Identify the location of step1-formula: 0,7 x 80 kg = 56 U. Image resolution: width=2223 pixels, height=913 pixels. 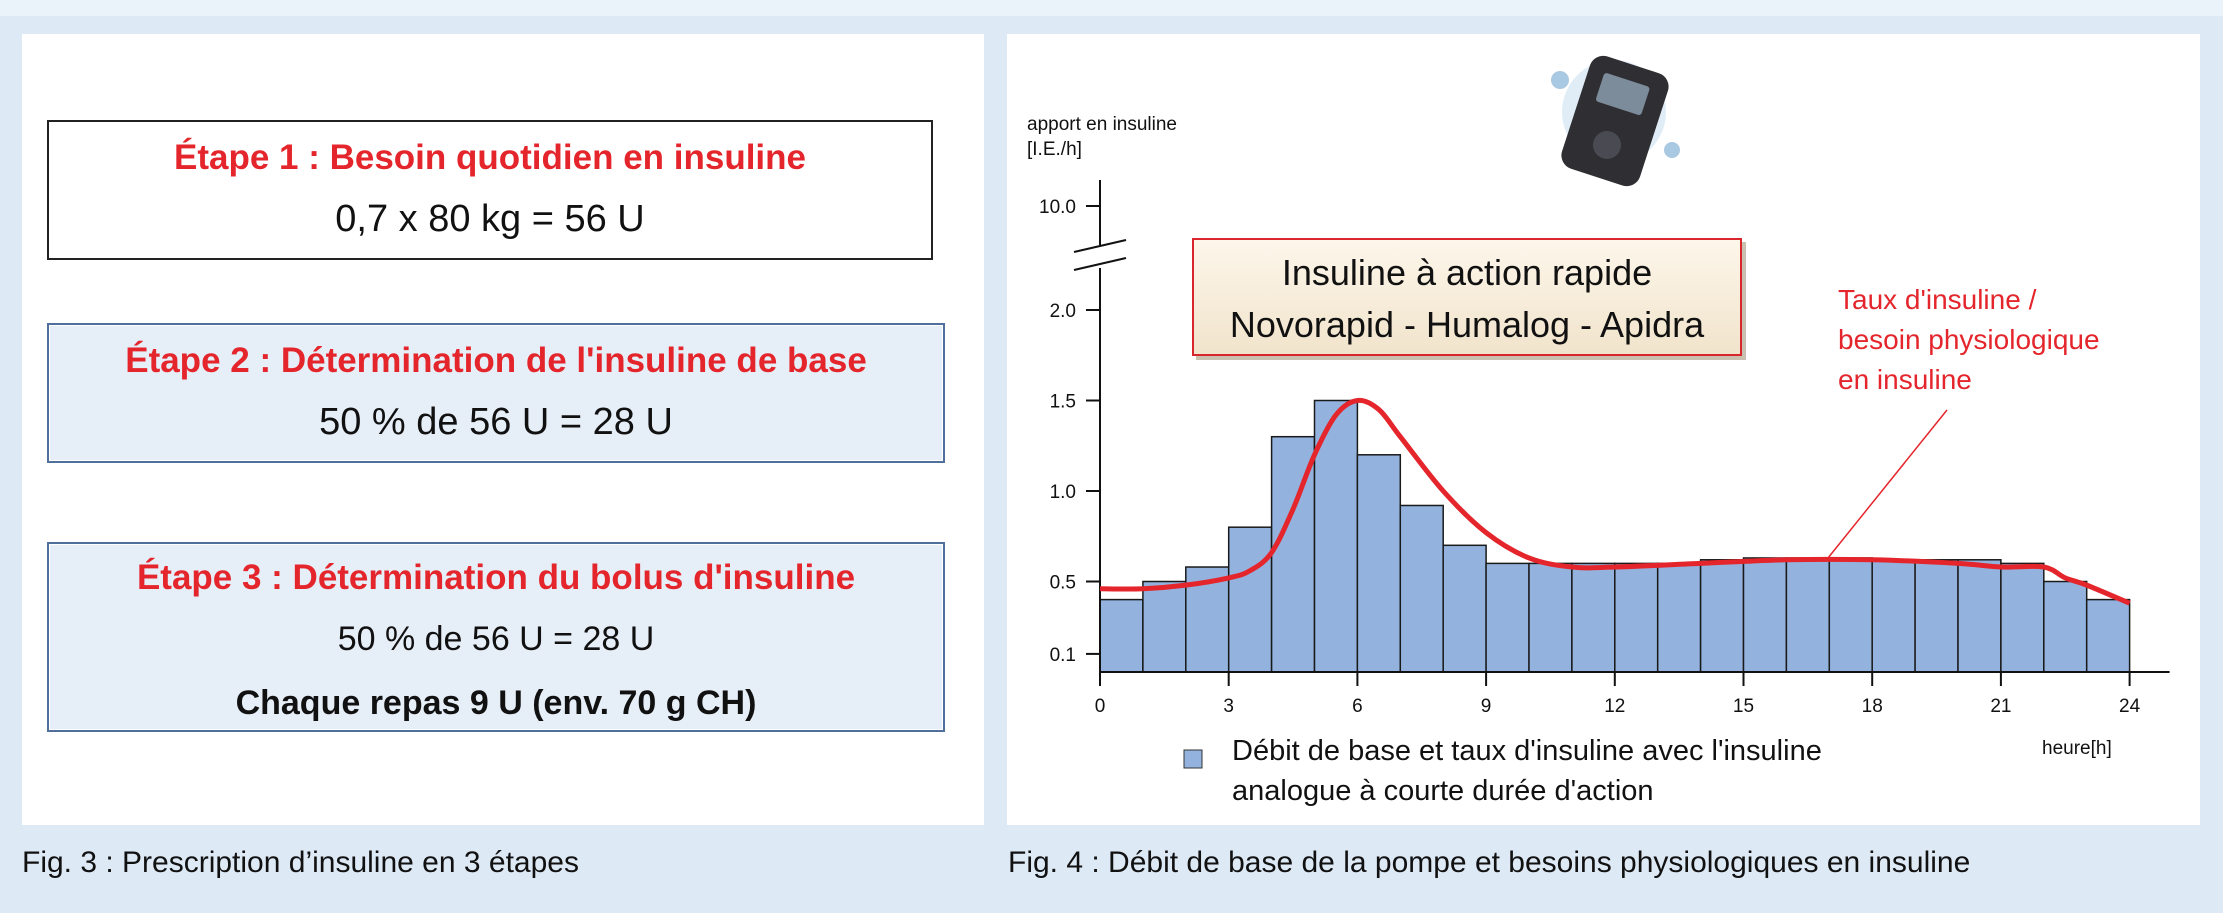
(490, 219).